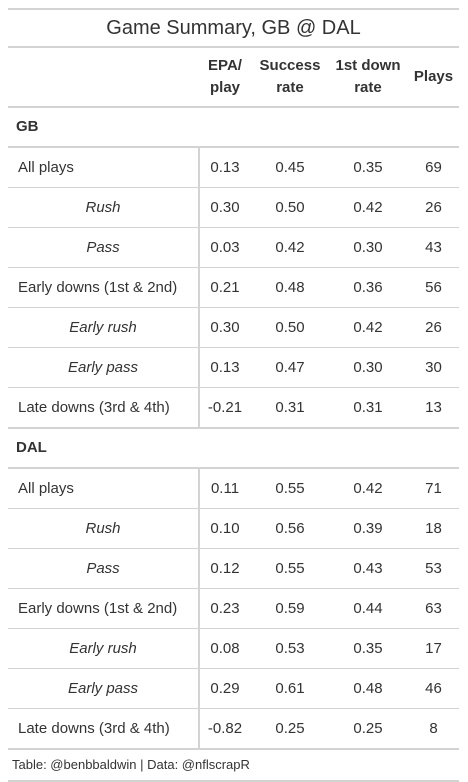 This screenshot has width=468, height=782. What do you see at coordinates (225, 688) in the screenshot?
I see `table-cell: 0.29` at bounding box center [225, 688].